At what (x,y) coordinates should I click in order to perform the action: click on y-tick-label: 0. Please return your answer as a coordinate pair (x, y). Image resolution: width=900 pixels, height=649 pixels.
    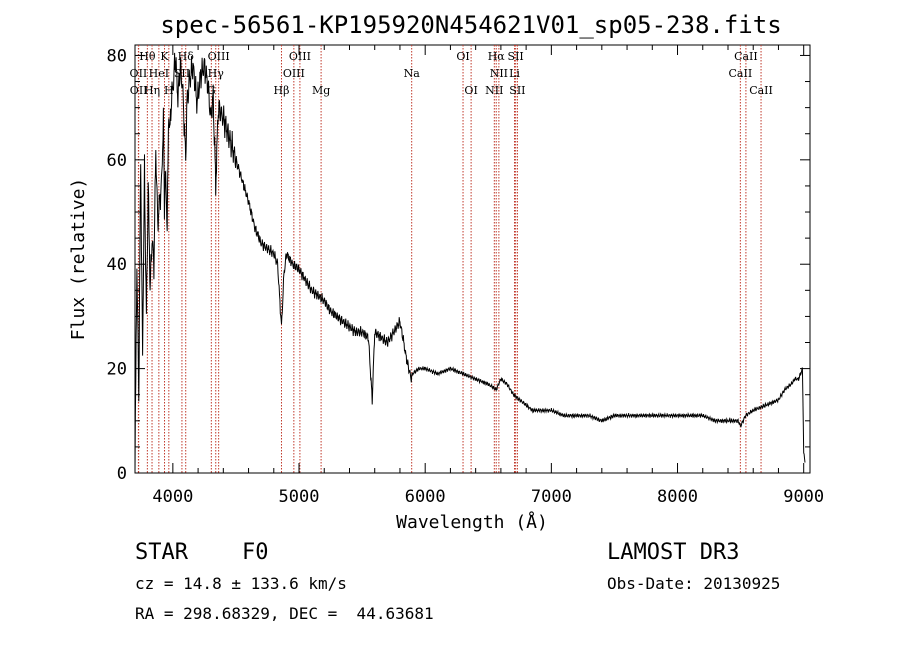
    Looking at the image, I should click on (122, 474).